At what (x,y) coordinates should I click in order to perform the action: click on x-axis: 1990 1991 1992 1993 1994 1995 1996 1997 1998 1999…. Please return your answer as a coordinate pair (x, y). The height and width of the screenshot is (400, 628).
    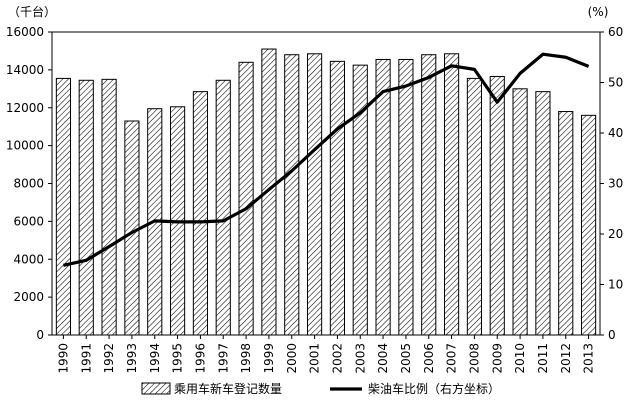
    Looking at the image, I should click on (326, 354).